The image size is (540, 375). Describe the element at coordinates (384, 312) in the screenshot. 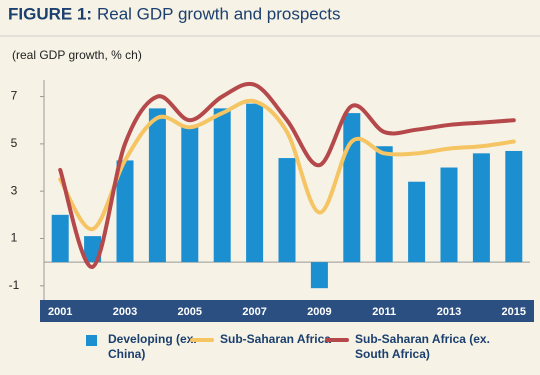

I see `x-tick-label: 2011` at that location.